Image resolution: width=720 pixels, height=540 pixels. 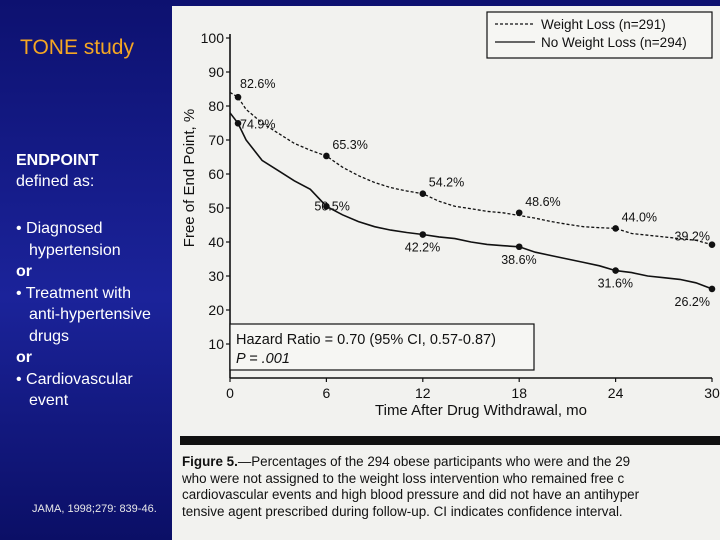 I want to click on data-label: 74.9%, so click(x=257, y=124).